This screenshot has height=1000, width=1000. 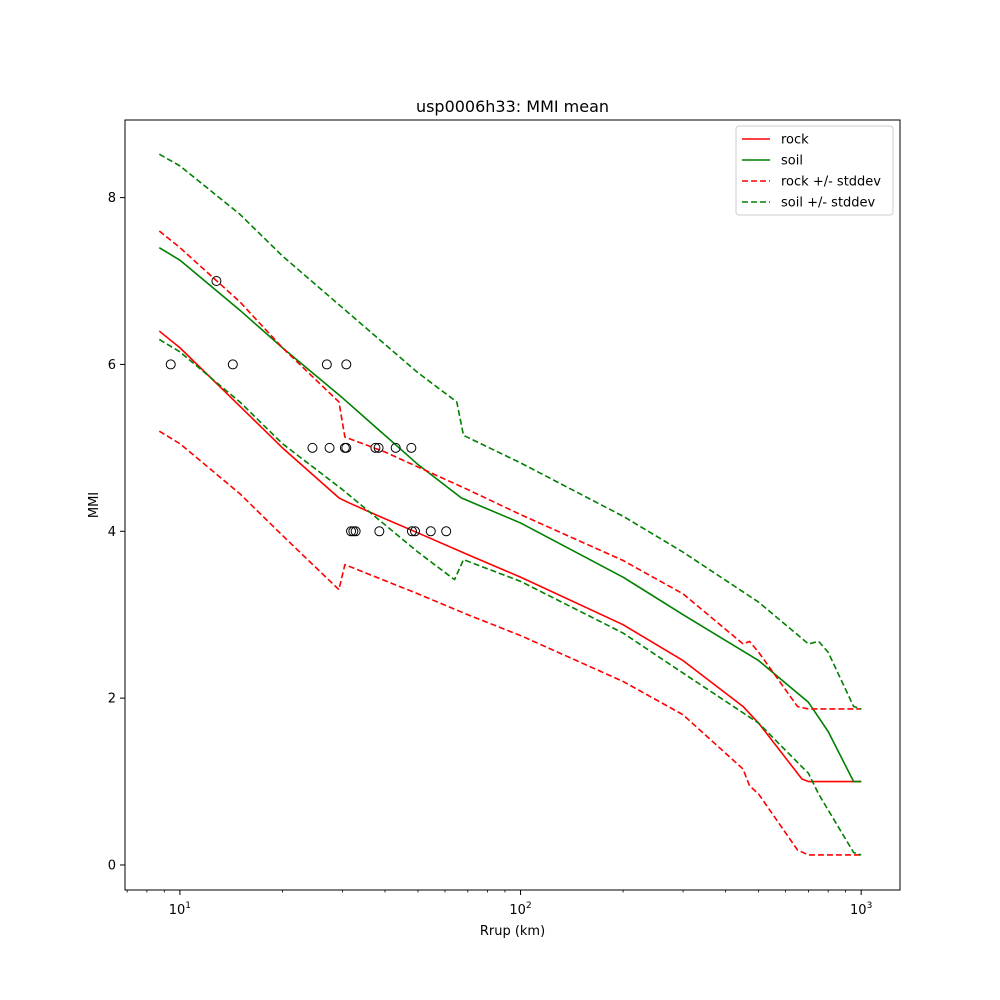 I want to click on y-tick-label: 6, so click(x=112, y=365).